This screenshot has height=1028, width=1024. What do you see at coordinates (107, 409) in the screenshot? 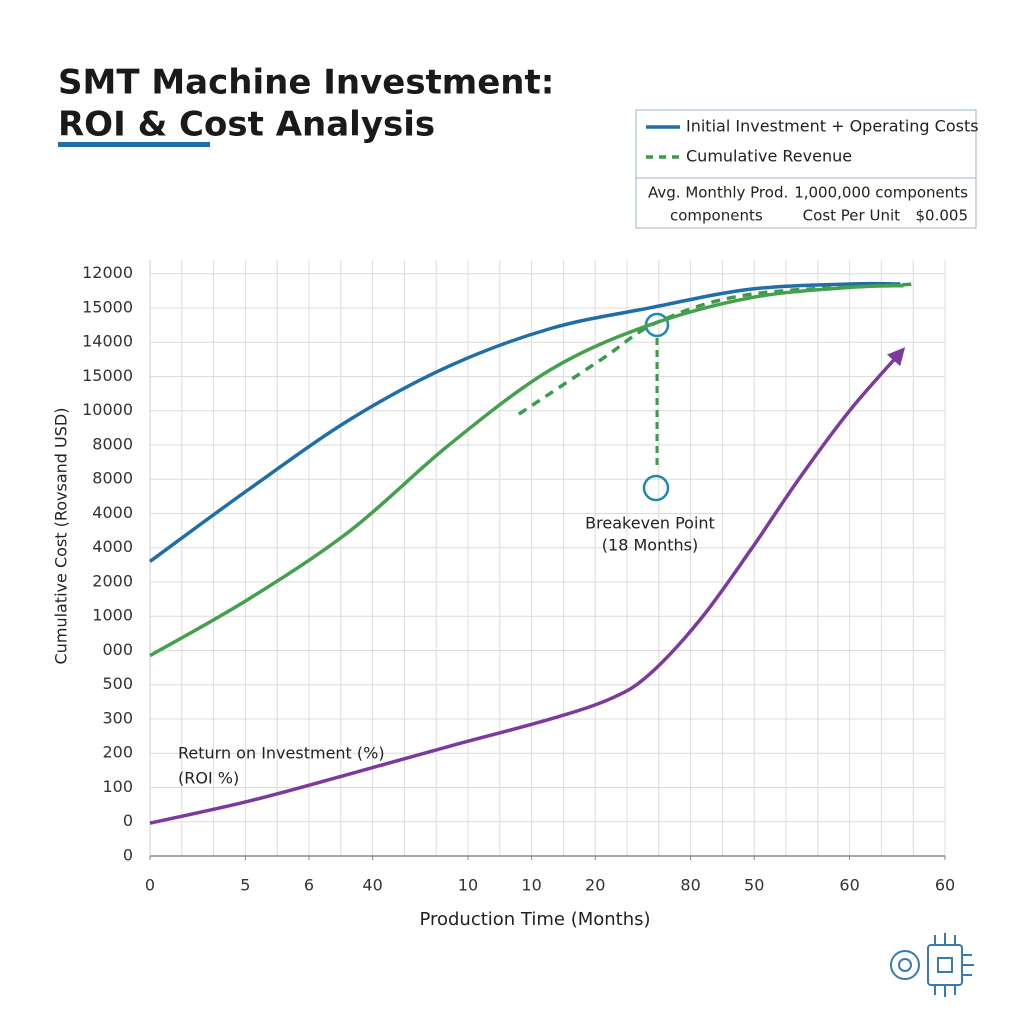
I see `y-tick-label: 10000` at bounding box center [107, 409].